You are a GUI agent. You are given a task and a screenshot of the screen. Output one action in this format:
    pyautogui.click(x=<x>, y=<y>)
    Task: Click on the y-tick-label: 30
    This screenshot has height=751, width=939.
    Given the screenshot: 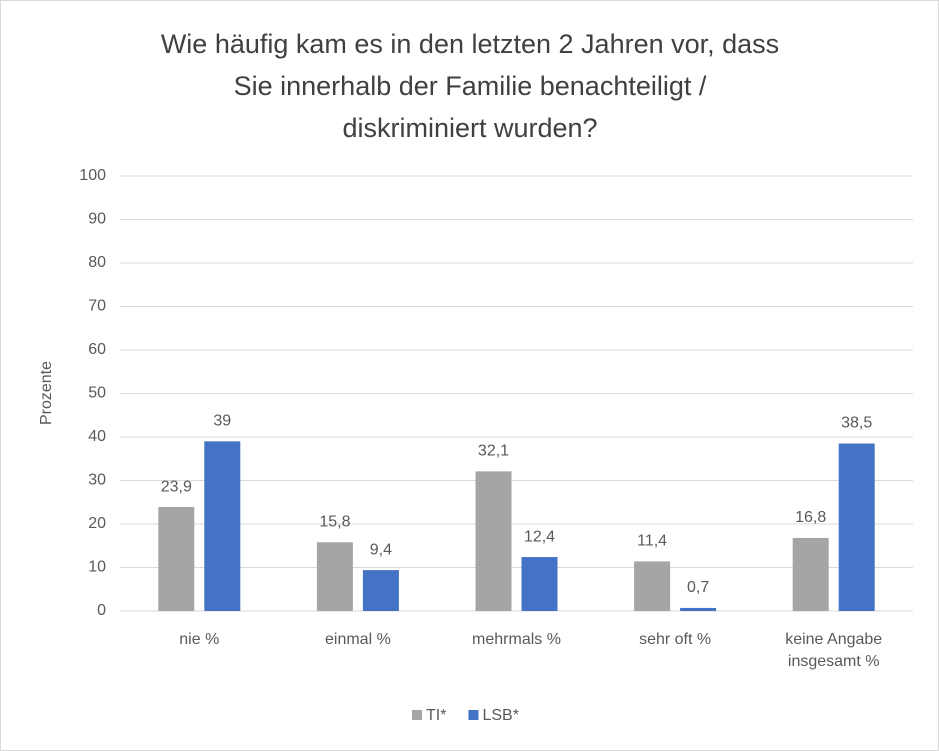 What is the action you would take?
    pyautogui.click(x=97, y=480)
    